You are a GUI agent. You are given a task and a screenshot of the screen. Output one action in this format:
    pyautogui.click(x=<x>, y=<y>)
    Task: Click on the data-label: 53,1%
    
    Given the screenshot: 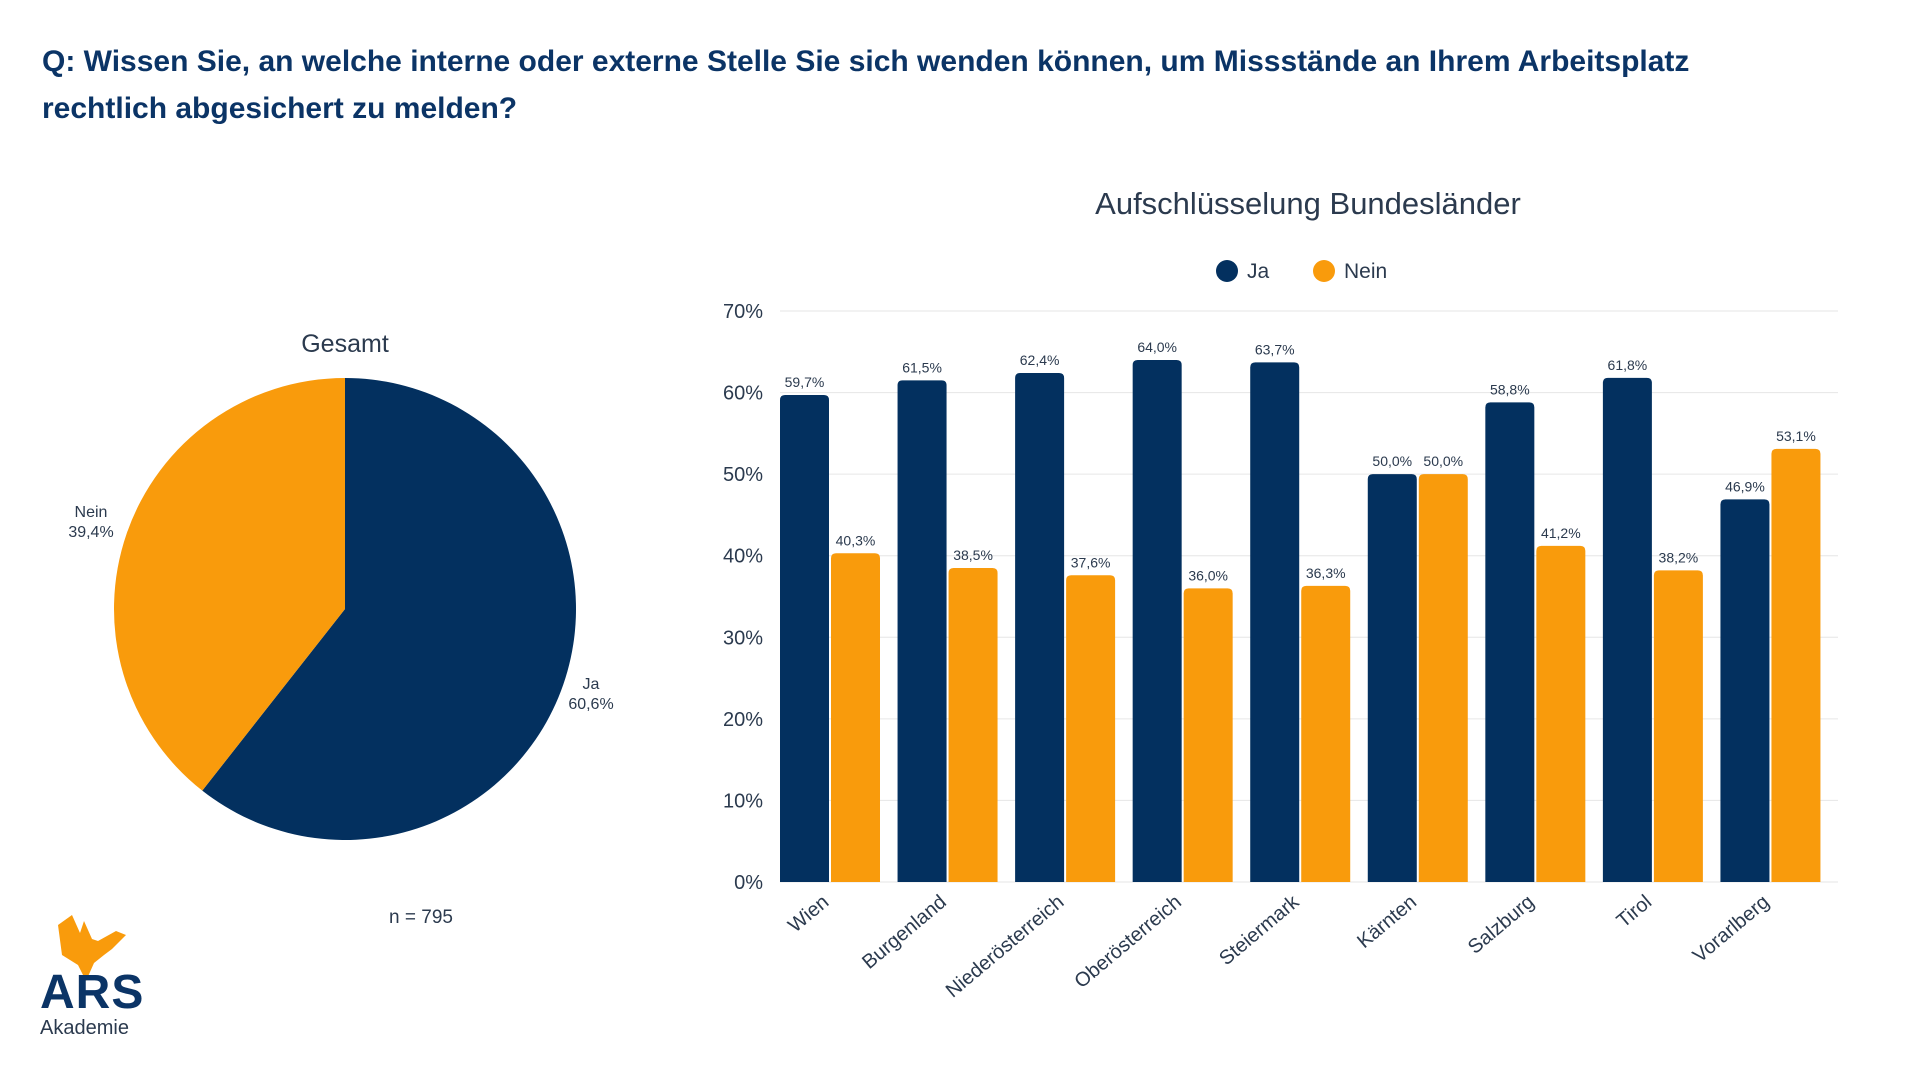 What is the action you would take?
    pyautogui.click(x=1796, y=436)
    